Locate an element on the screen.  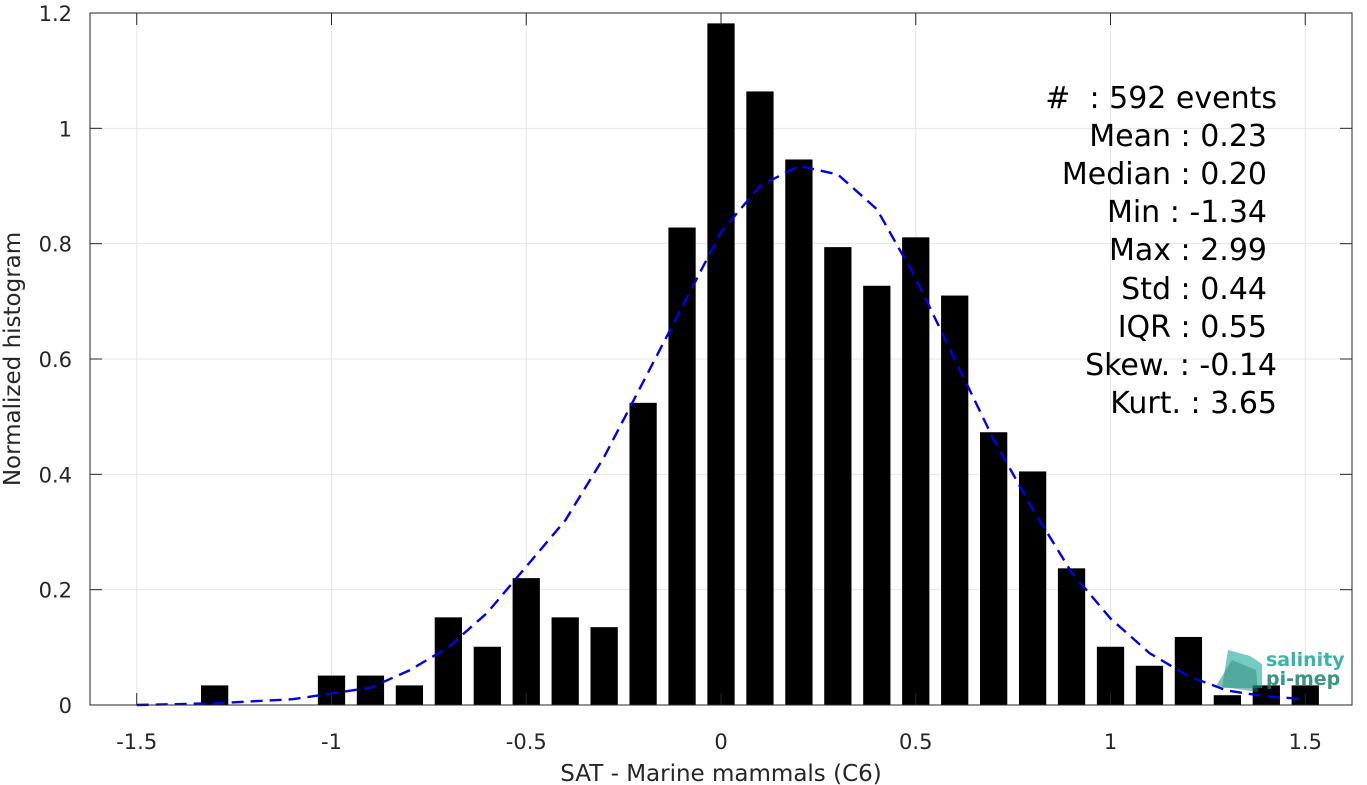
x-tick-label: 0.5 is located at coordinates (915, 742).